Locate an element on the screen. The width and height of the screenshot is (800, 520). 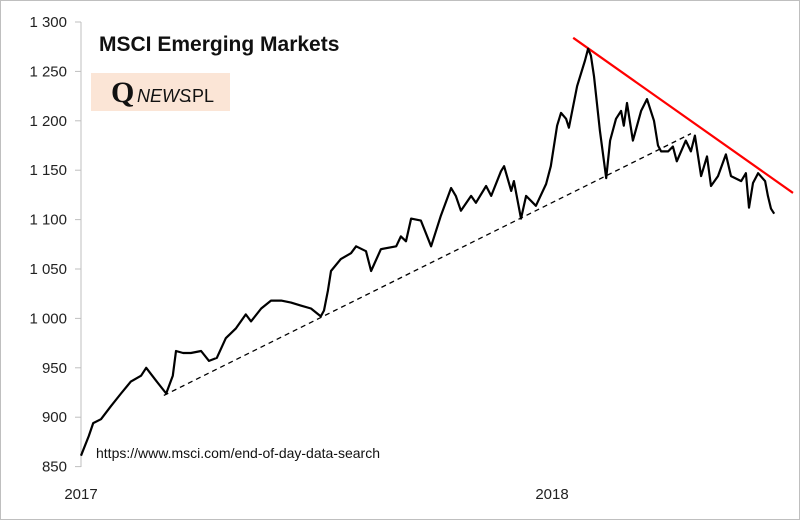
y-tick-label: 950 is located at coordinates (54, 368).